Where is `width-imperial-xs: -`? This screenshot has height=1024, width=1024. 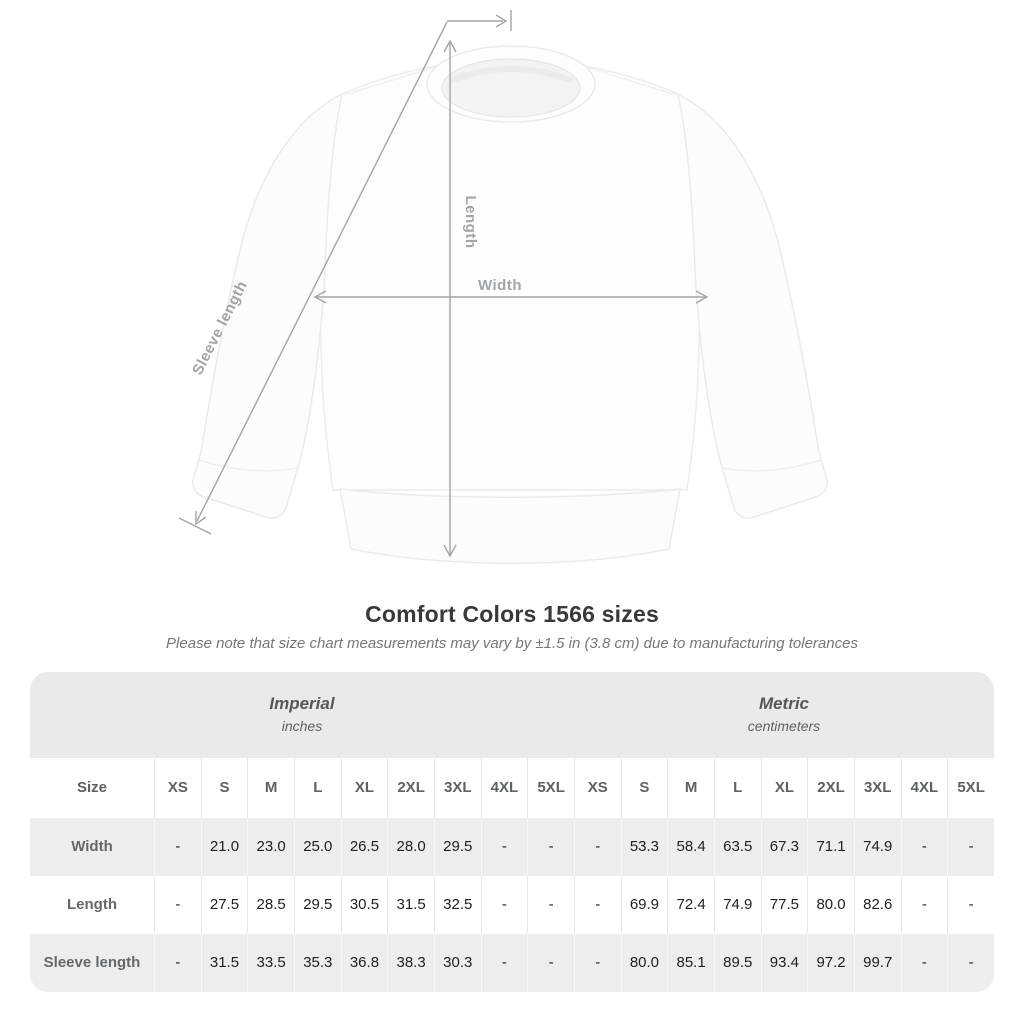
width-imperial-xs: - is located at coordinates (177, 847).